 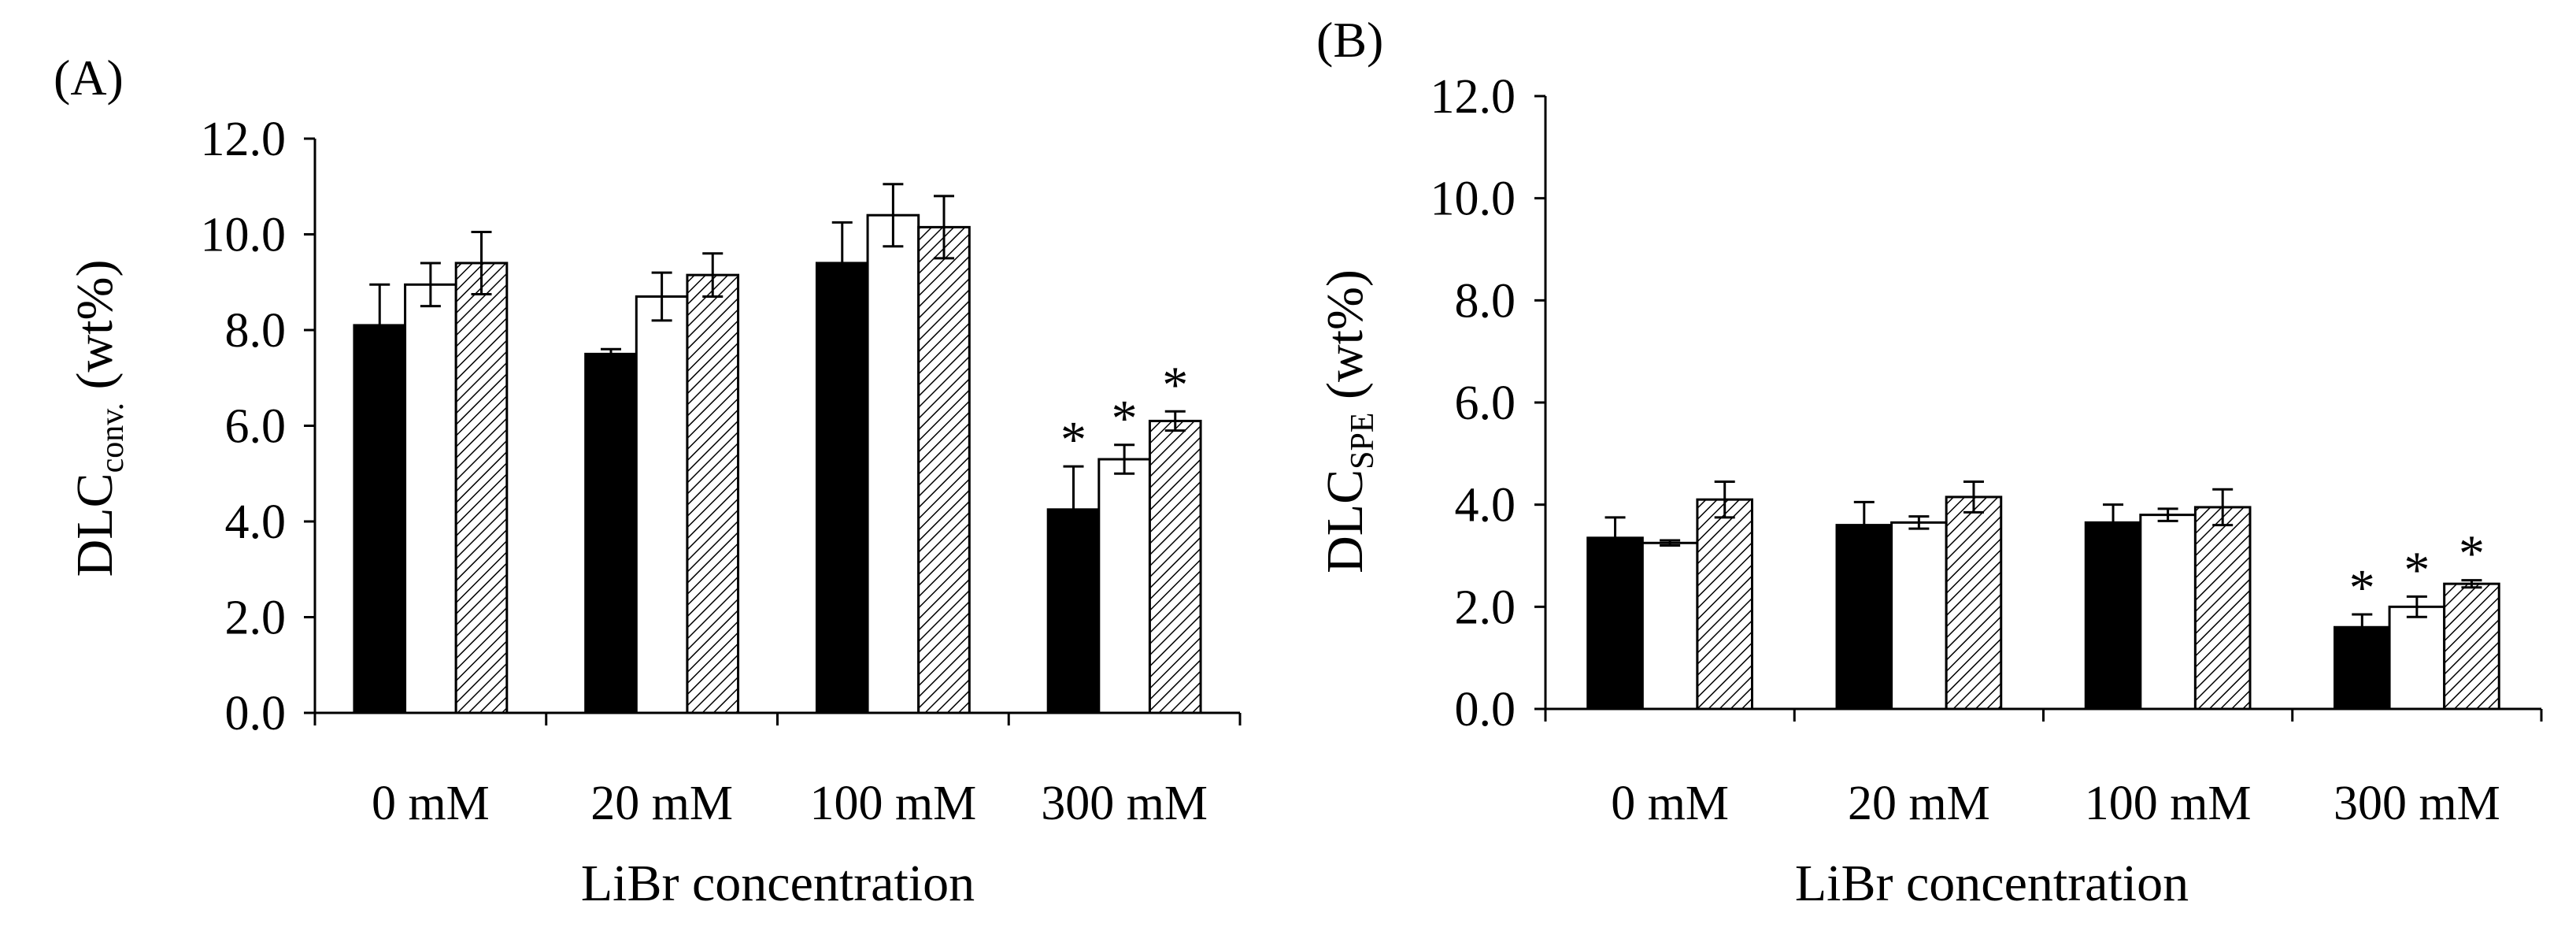 I want to click on panel-label: (A), so click(x=89, y=78).